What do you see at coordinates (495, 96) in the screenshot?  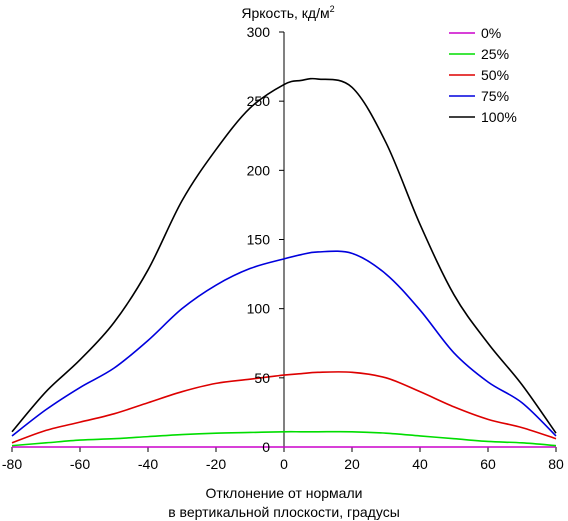 I see `legend-label: 75%` at bounding box center [495, 96].